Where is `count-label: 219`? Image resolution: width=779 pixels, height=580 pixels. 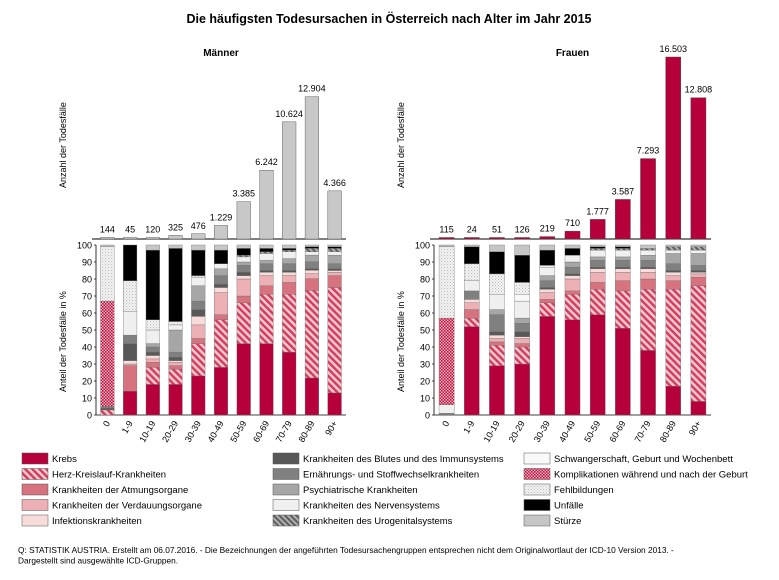 count-label: 219 is located at coordinates (547, 229).